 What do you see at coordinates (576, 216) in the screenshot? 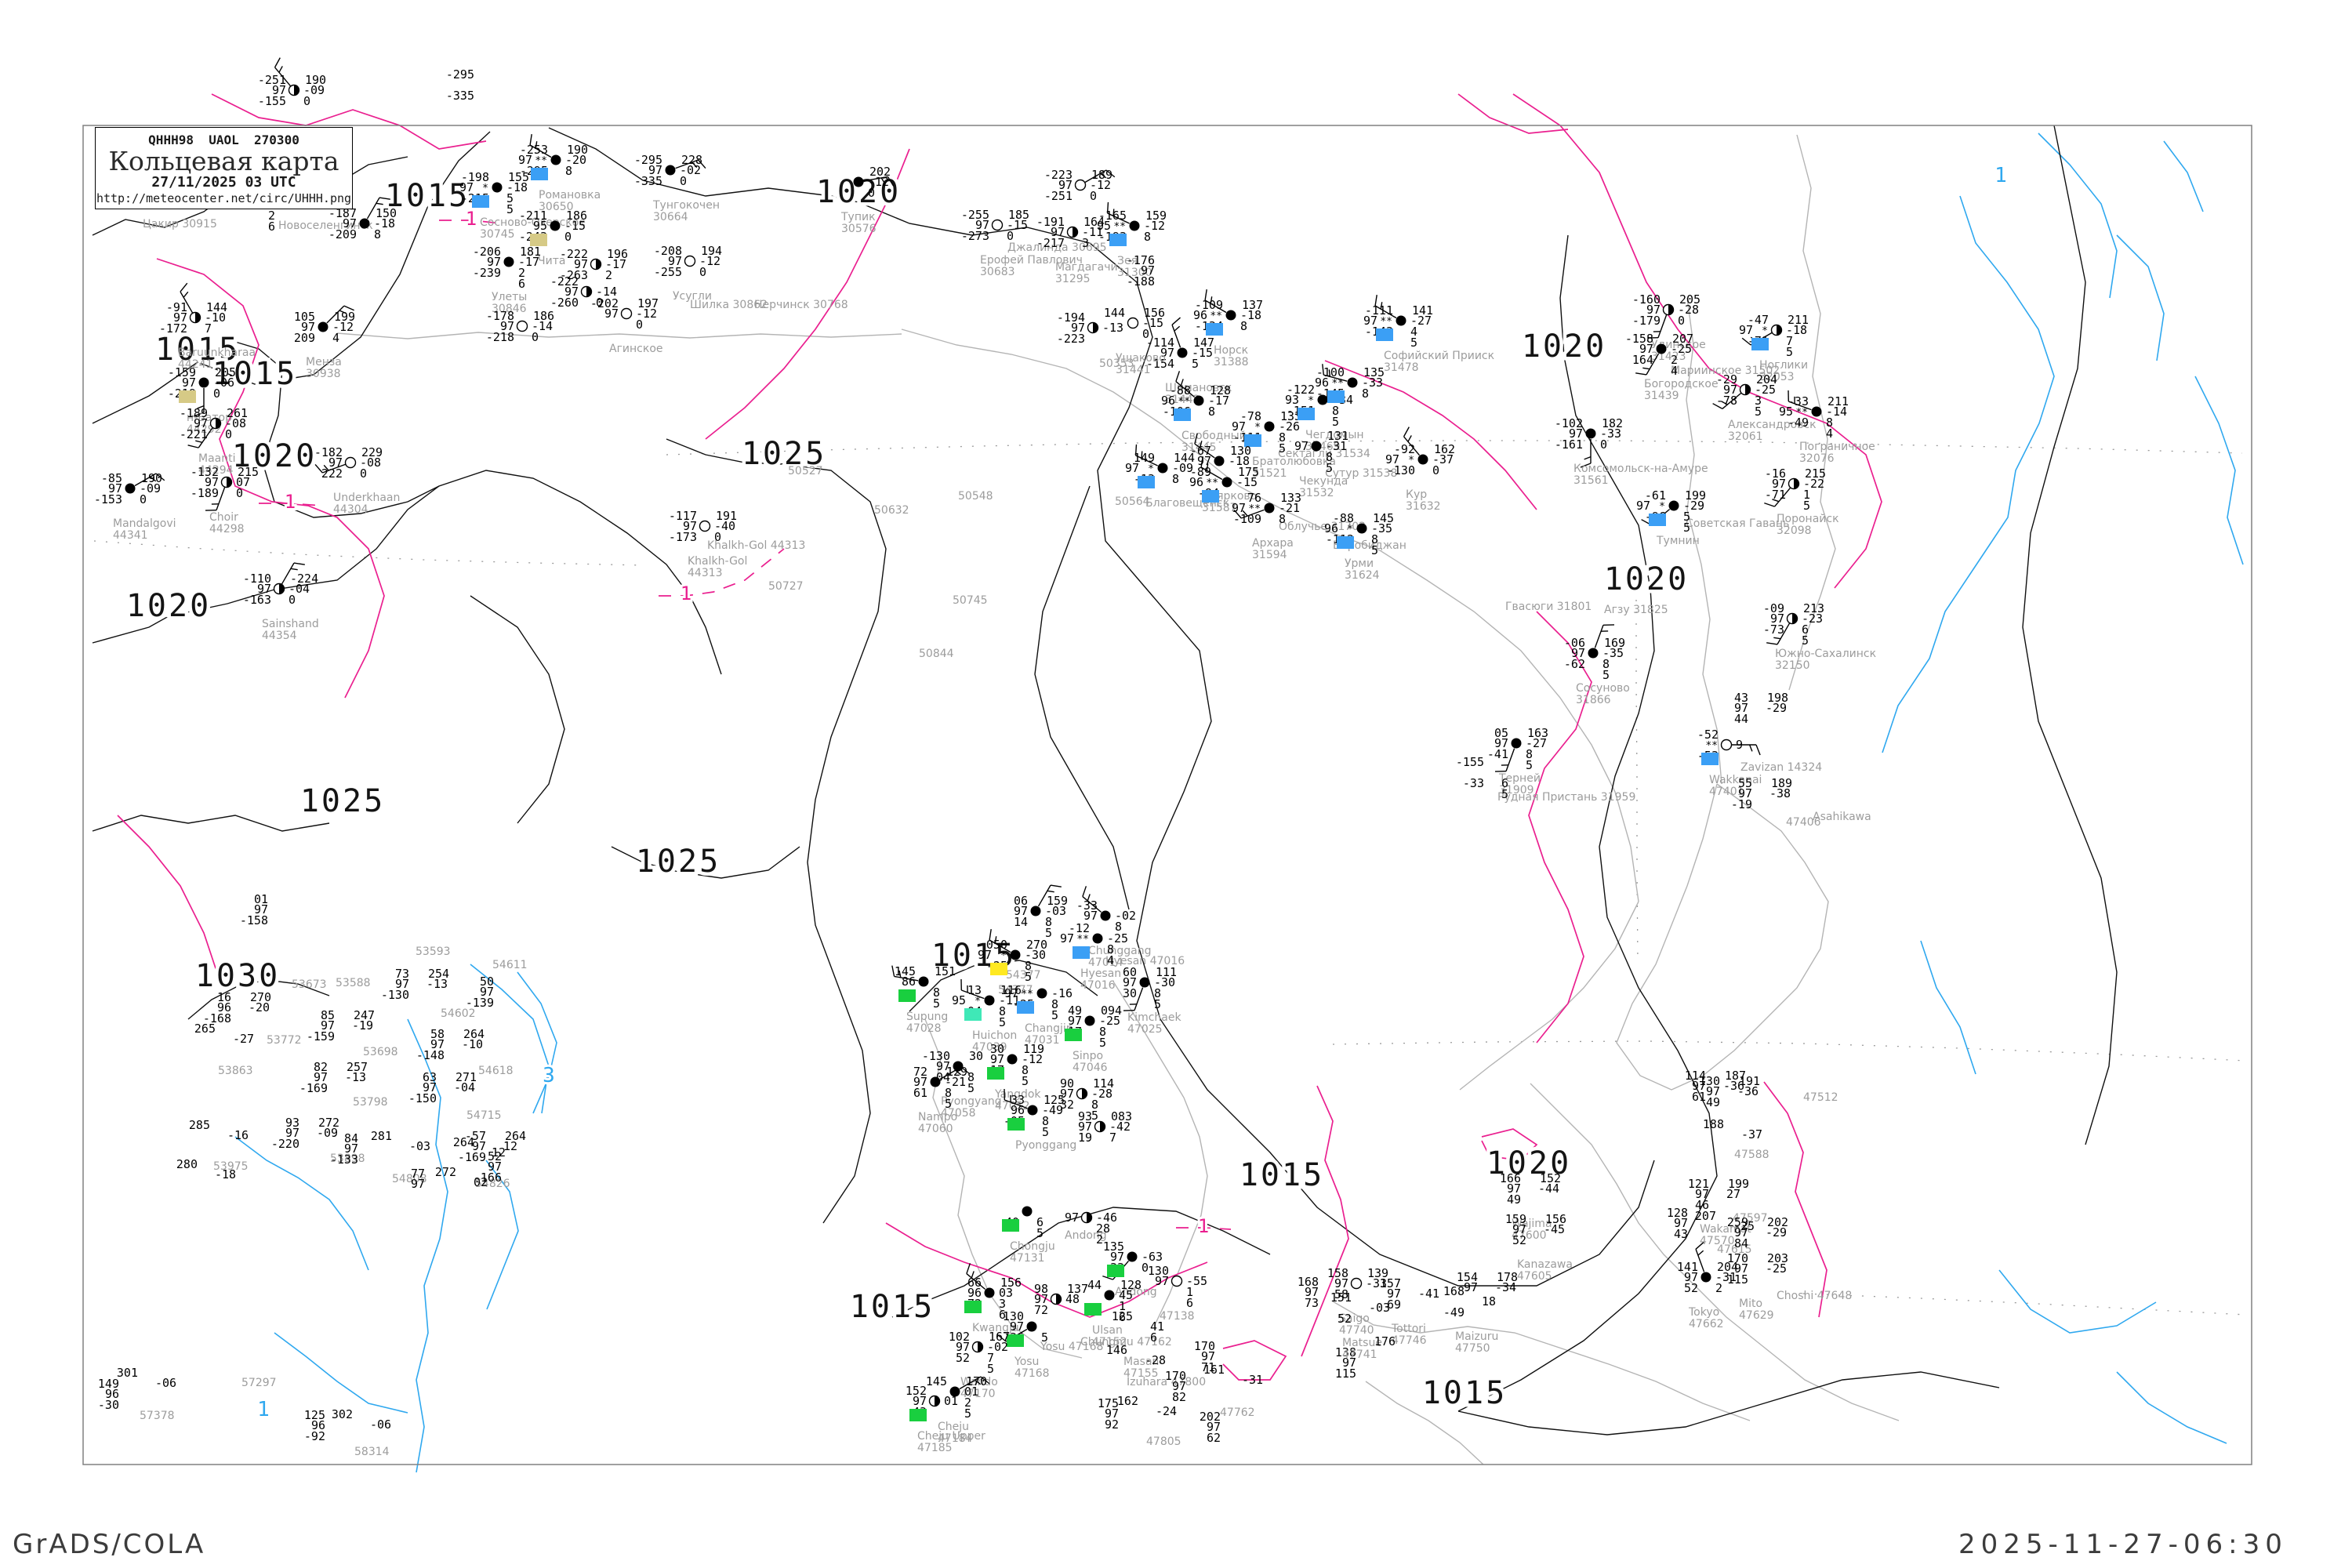
I see `svg-text: 186` at bounding box center [576, 216].